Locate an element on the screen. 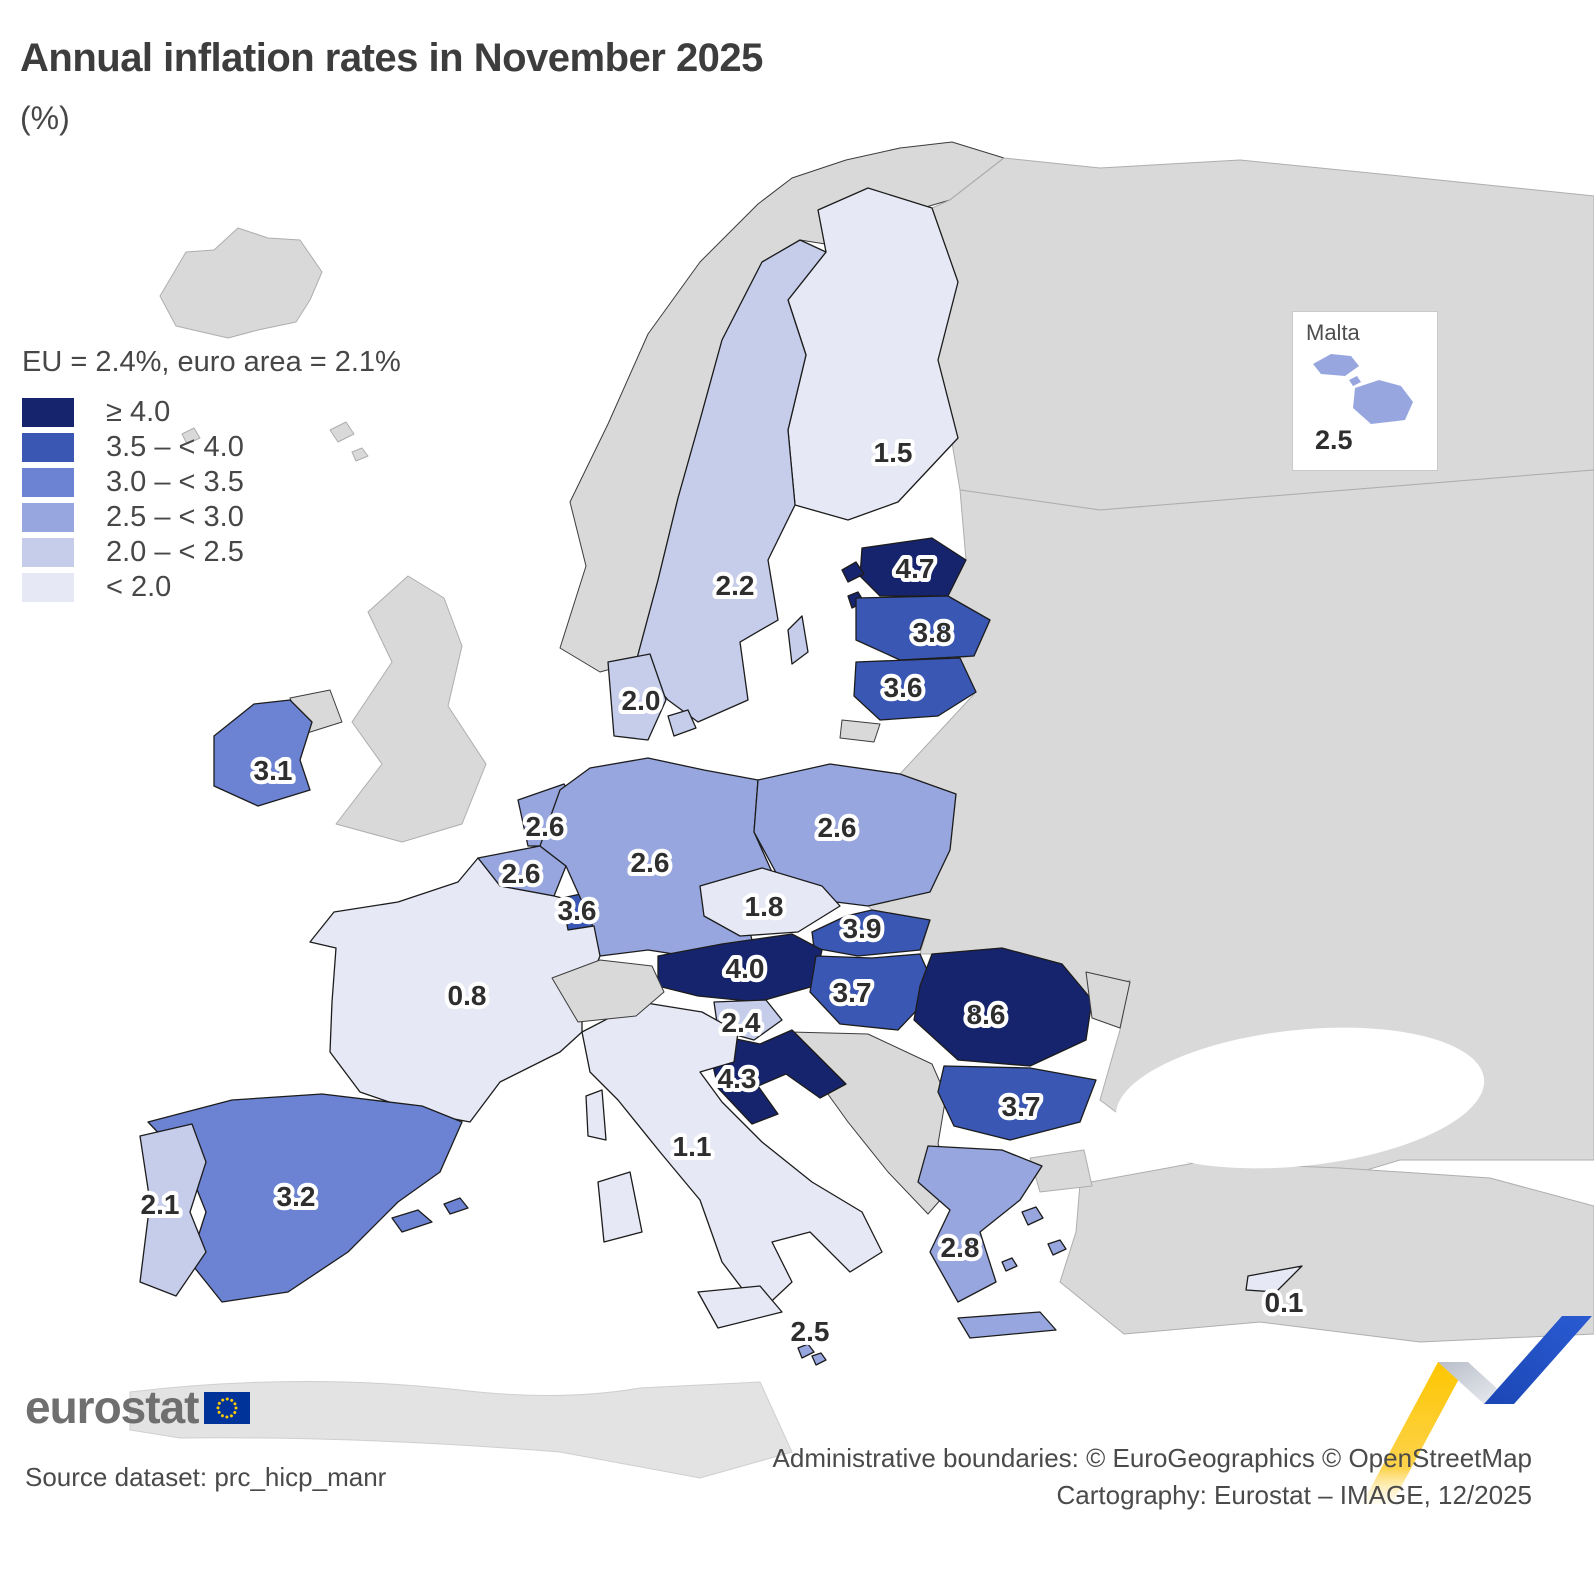  source-dataset-note: Source dataset: prc_hicp_manr is located at coordinates (206, 1477).